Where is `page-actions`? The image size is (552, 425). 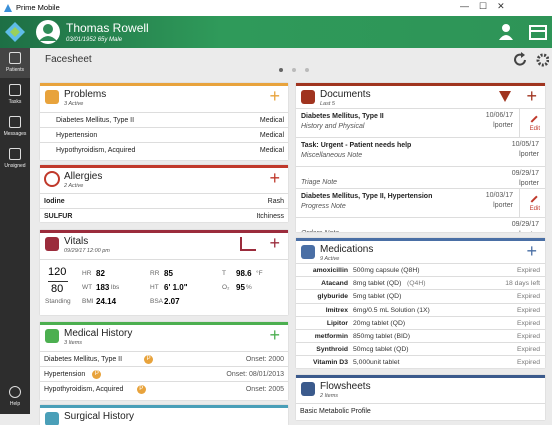 page-actions is located at coordinates (531, 60).